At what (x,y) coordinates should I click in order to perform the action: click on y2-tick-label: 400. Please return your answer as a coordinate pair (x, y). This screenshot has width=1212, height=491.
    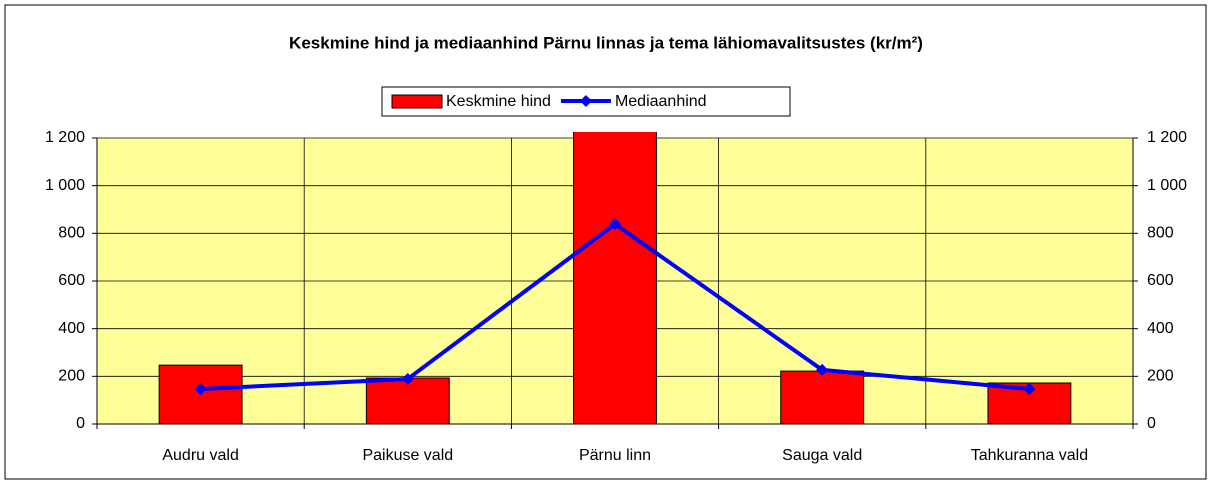
    Looking at the image, I should click on (1160, 328).